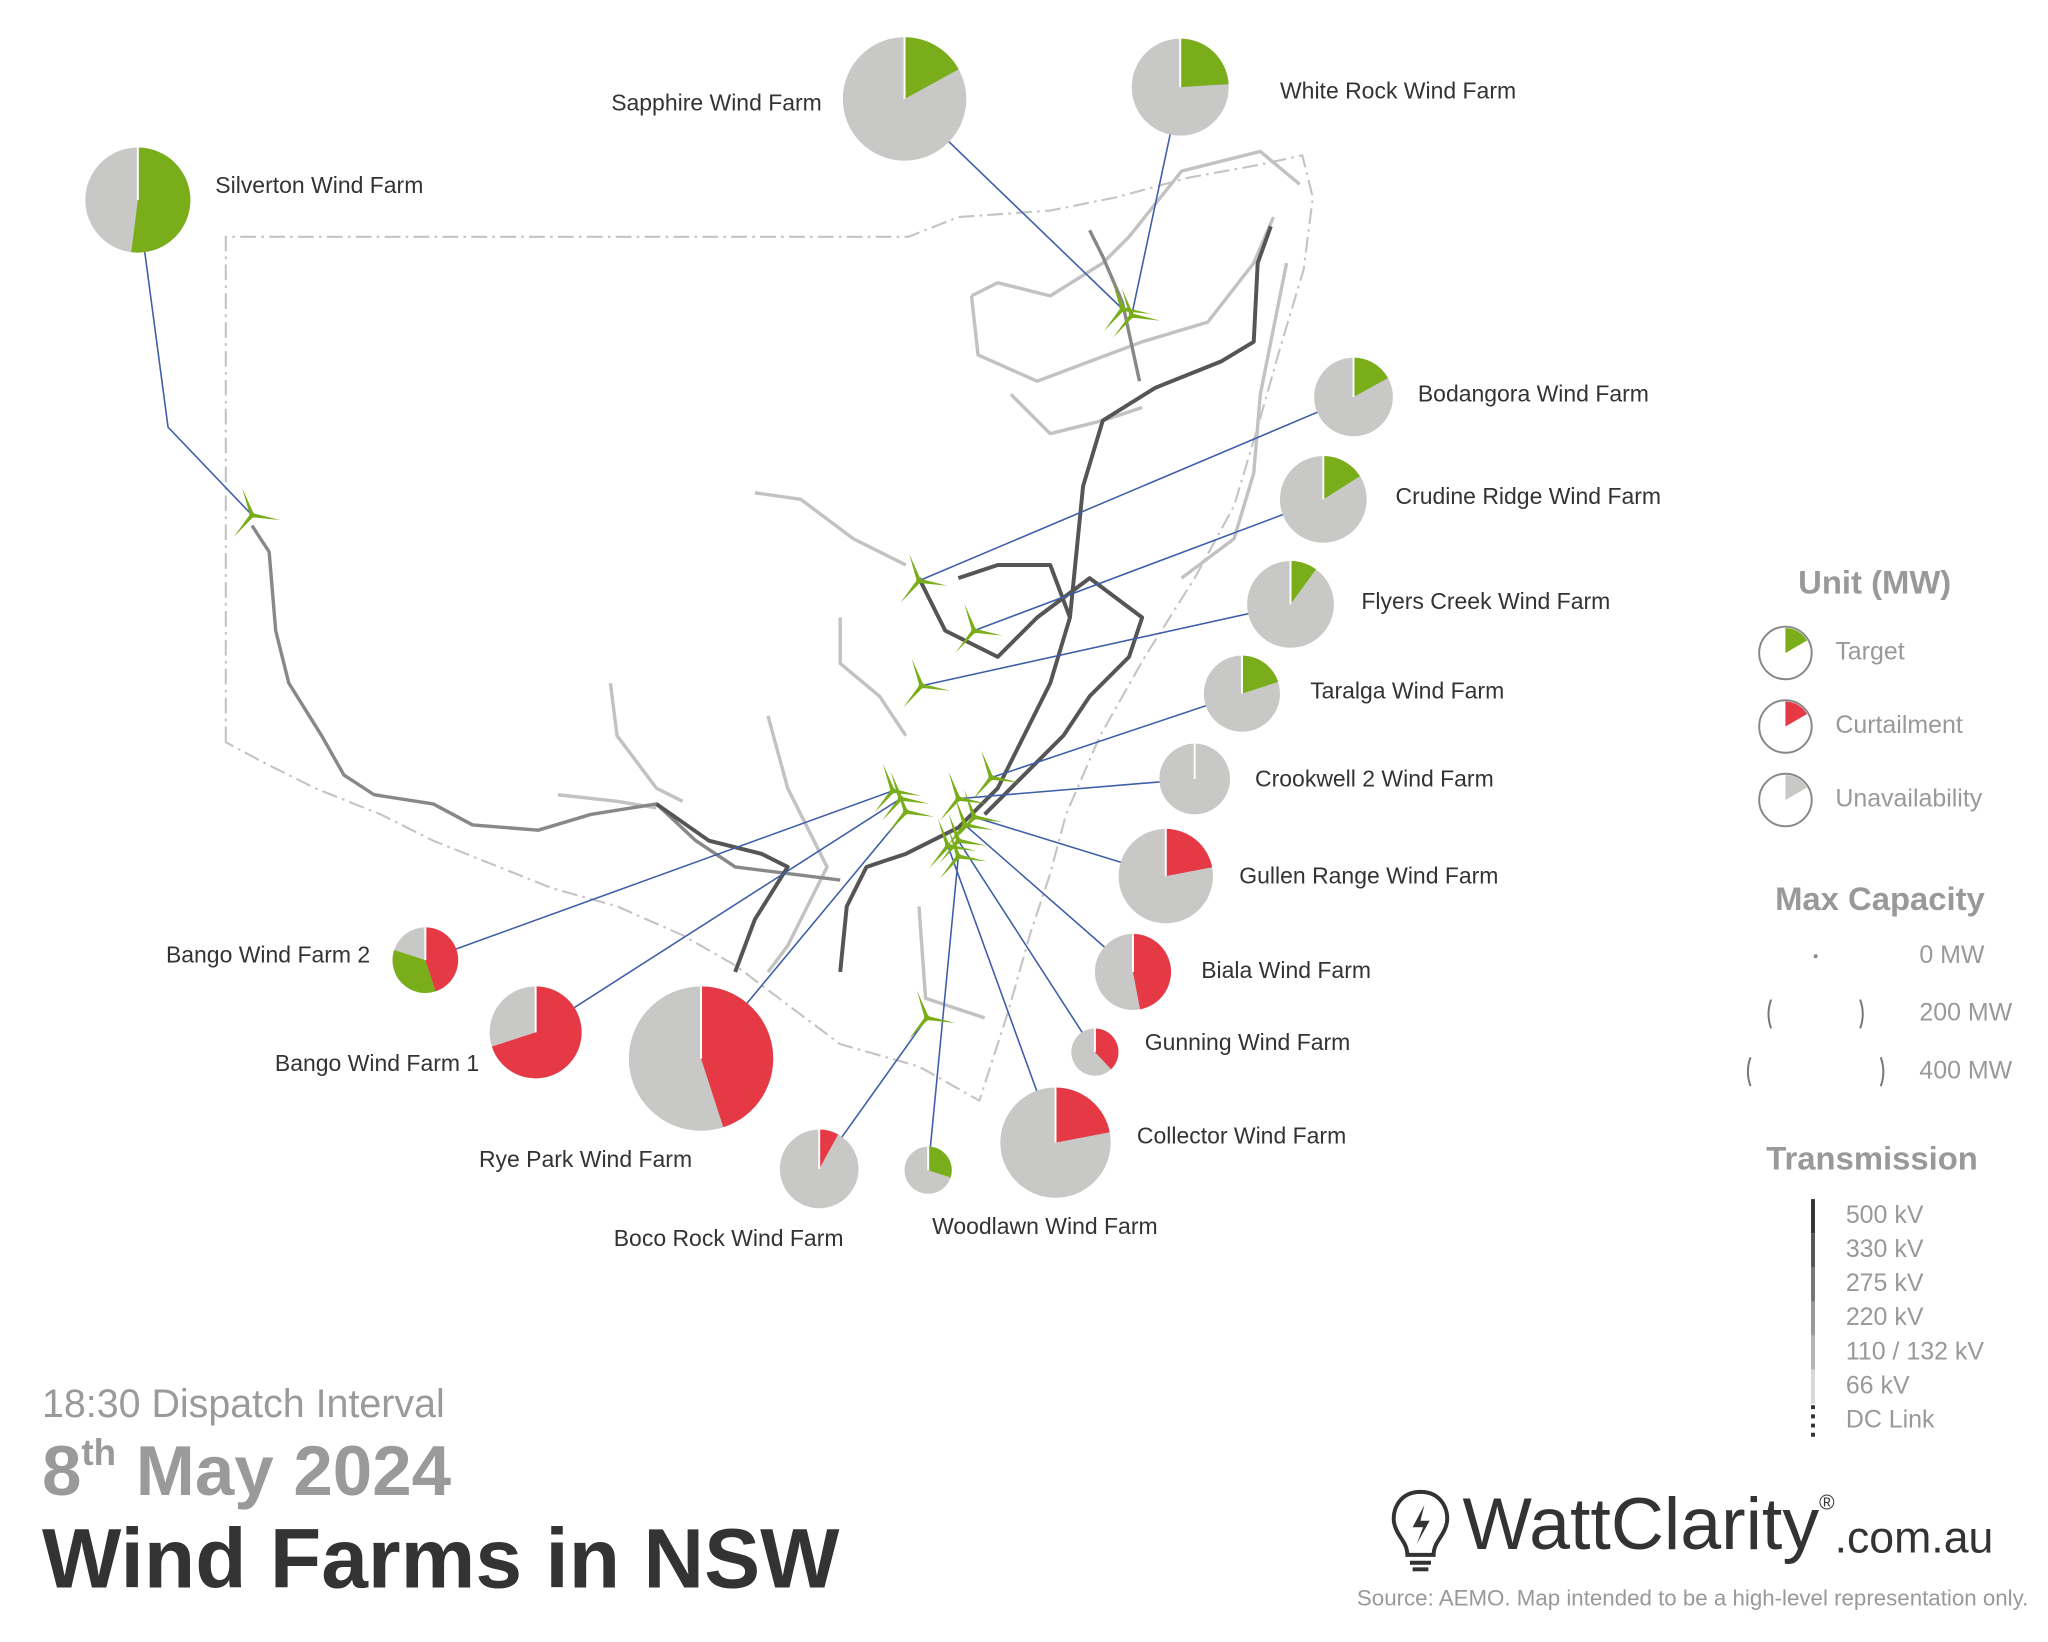 The image size is (2048, 1642). I want to click on logo-icon, so click(1420, 1530).